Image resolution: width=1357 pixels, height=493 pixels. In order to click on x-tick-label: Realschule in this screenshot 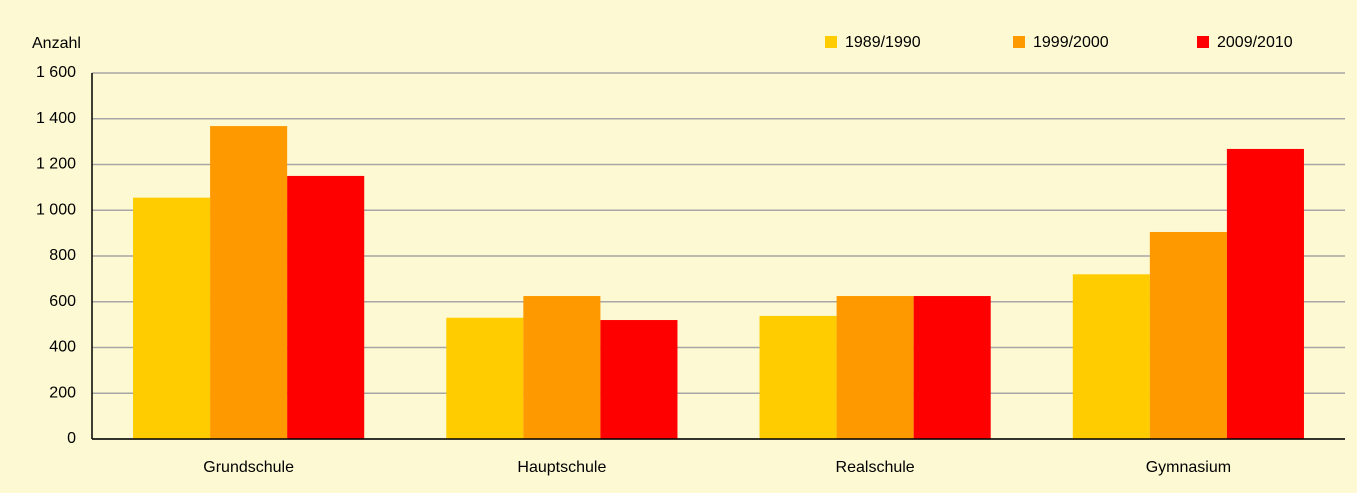, I will do `click(875, 467)`.